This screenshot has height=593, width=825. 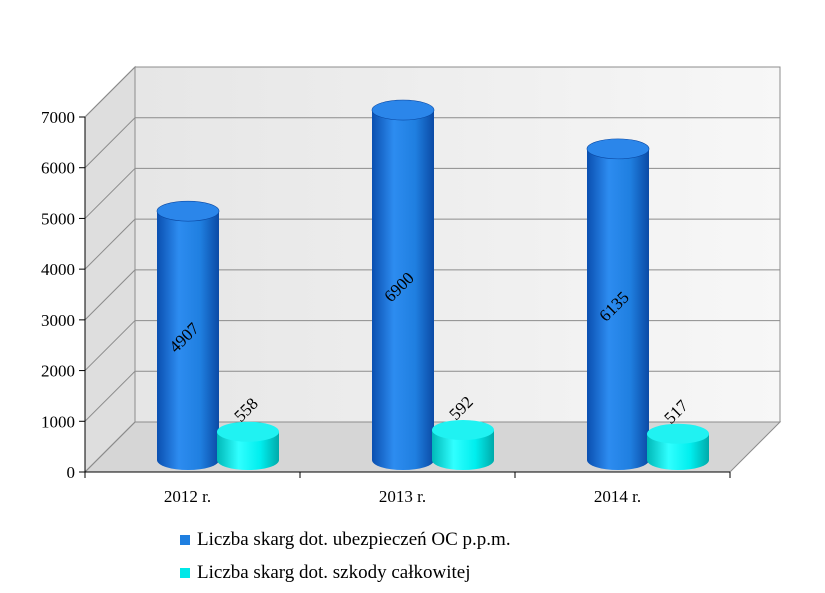 What do you see at coordinates (402, 496) in the screenshot?
I see `x-tick-label: 2013 r.` at bounding box center [402, 496].